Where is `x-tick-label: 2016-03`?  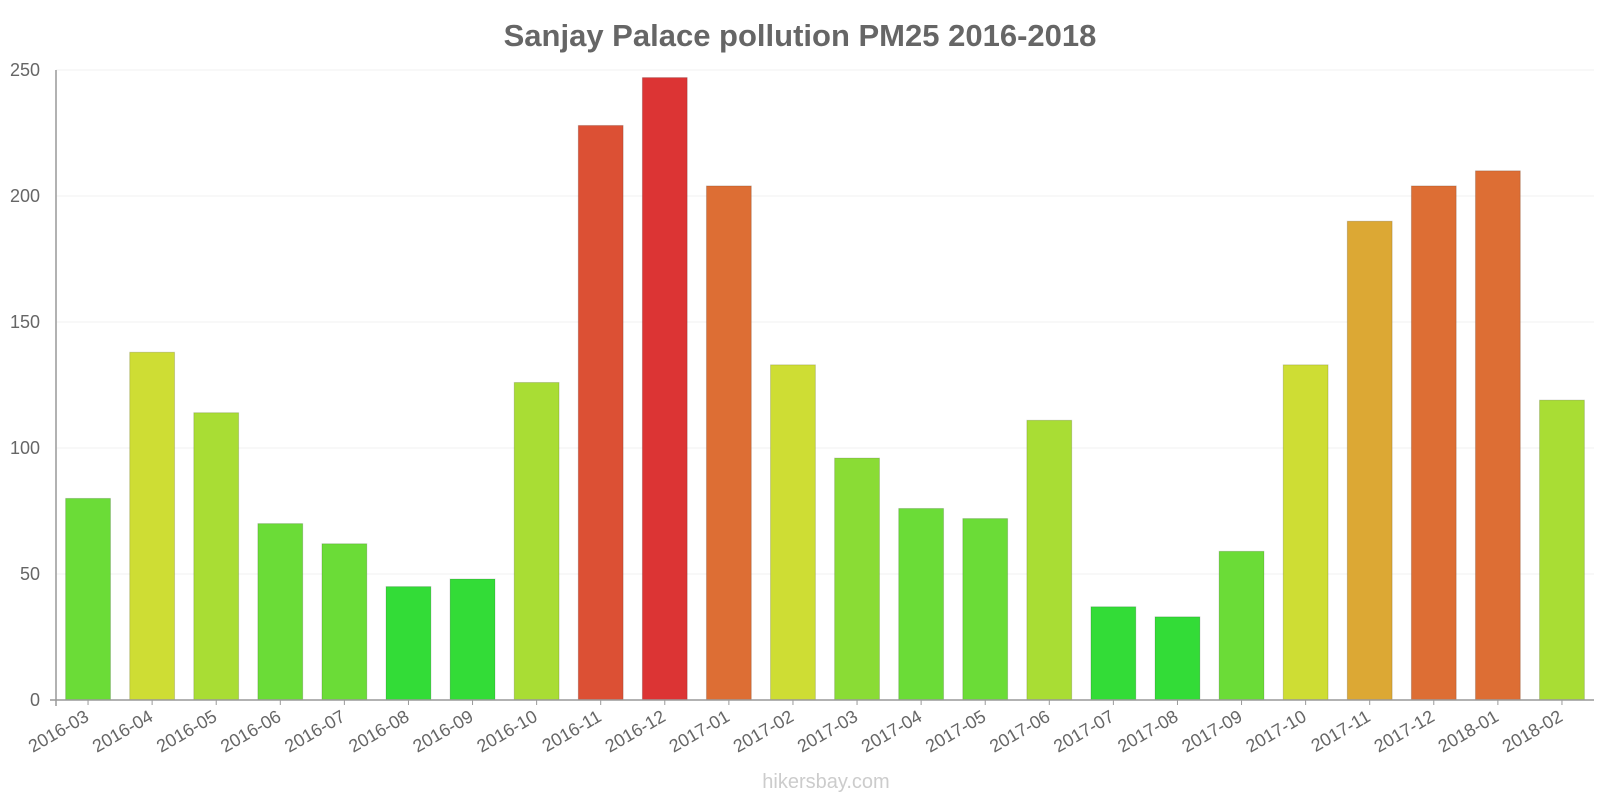 x-tick-label: 2016-03 is located at coordinates (58, 731).